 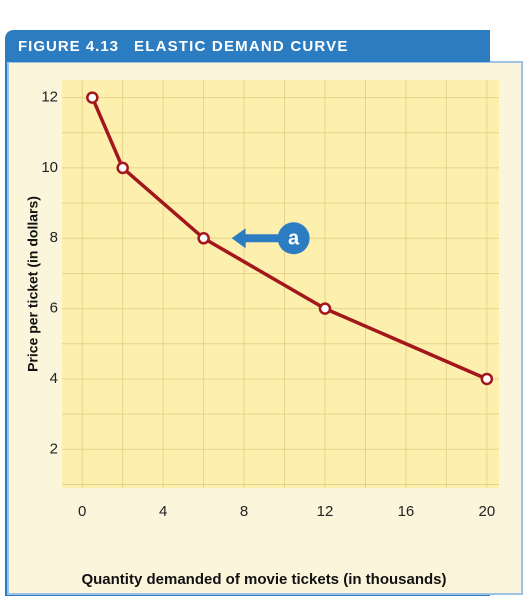 What do you see at coordinates (68, 46) in the screenshot?
I see `figure-label: FIGURE 4.13` at bounding box center [68, 46].